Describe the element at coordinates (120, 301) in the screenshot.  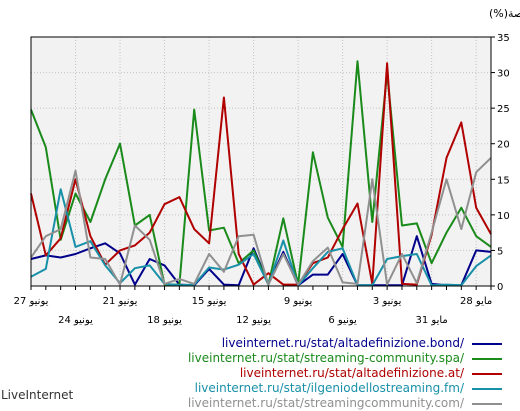
I see `x-tick-label: 21 يونيو` at that location.